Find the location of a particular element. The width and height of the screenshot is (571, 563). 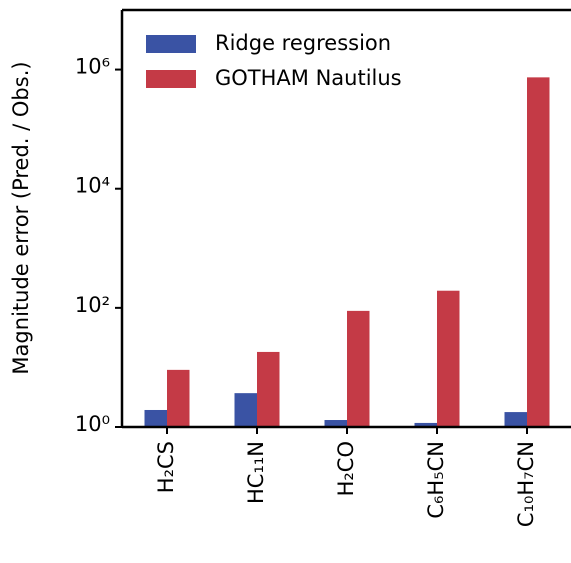

y-tick-label: 10⁰ is located at coordinates (92, 424).